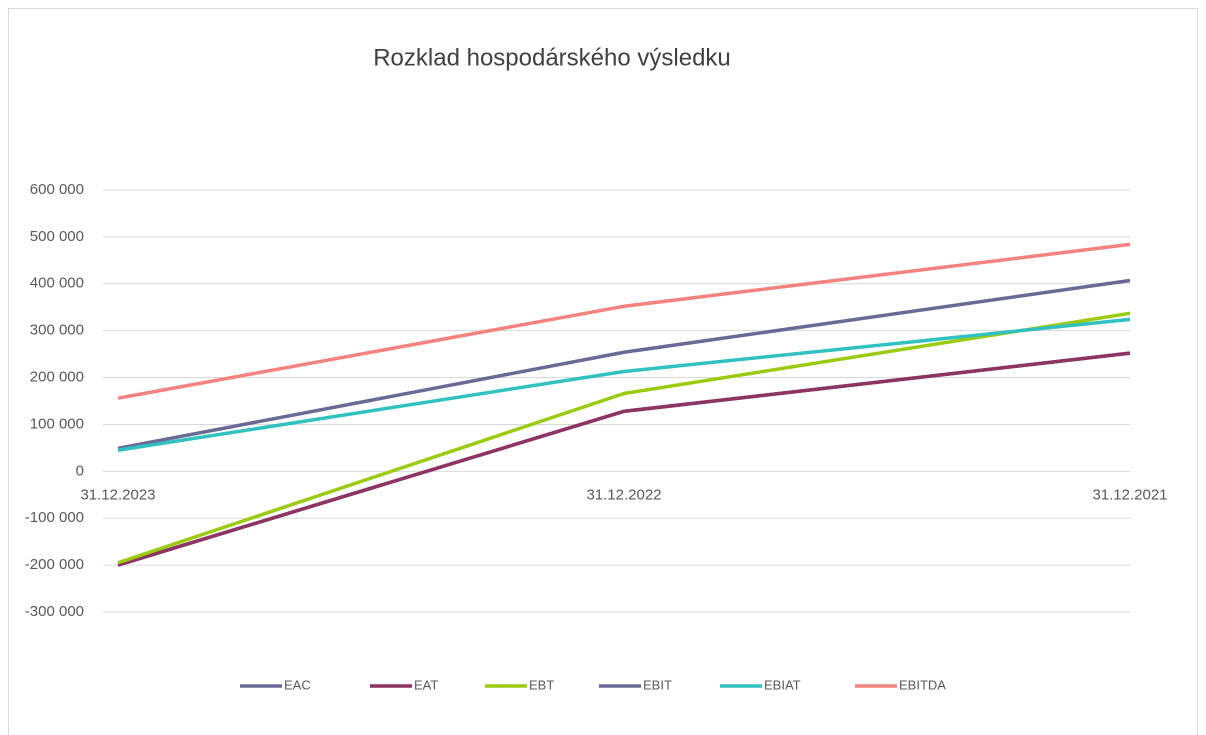 Image resolution: width=1206 pixels, height=735 pixels. Describe the element at coordinates (80, 470) in the screenshot. I see `y-tick-label: 0` at that location.